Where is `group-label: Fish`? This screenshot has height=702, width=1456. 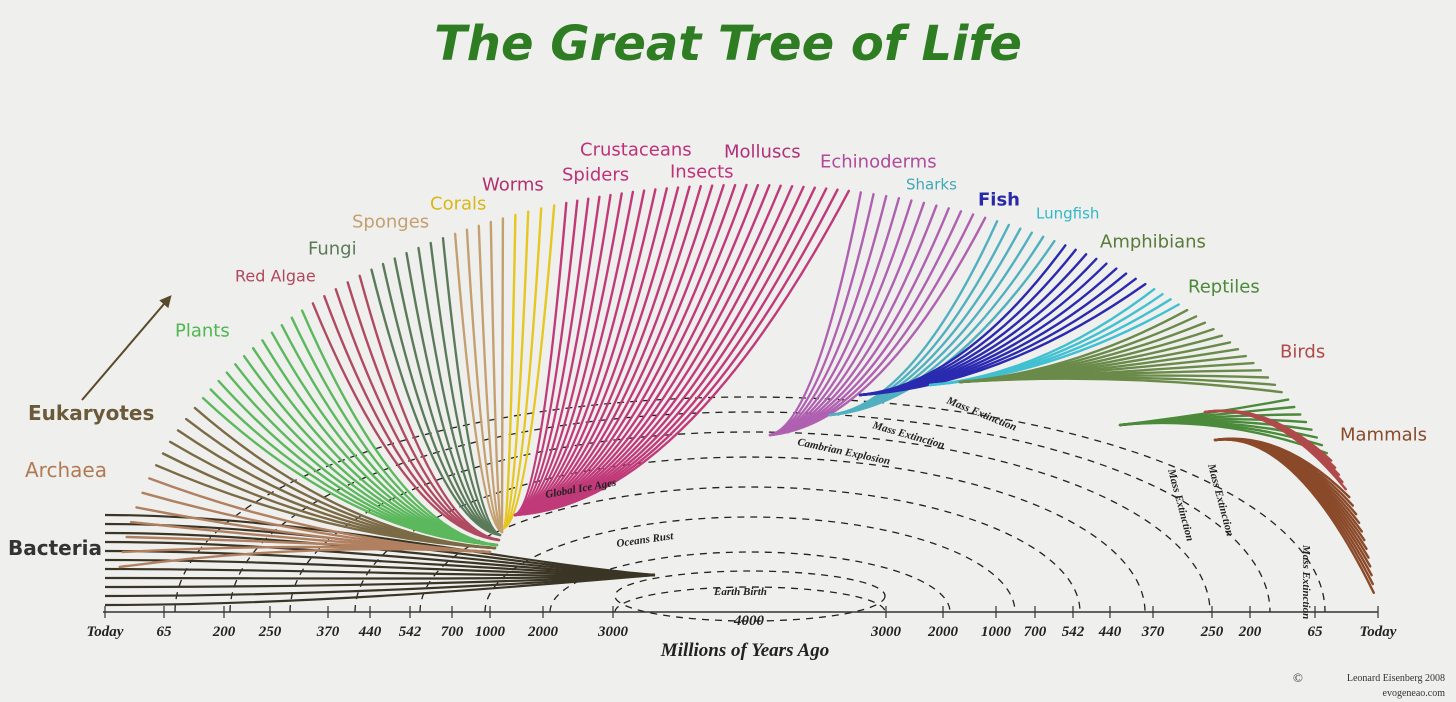
group-label: Fish is located at coordinates (999, 199).